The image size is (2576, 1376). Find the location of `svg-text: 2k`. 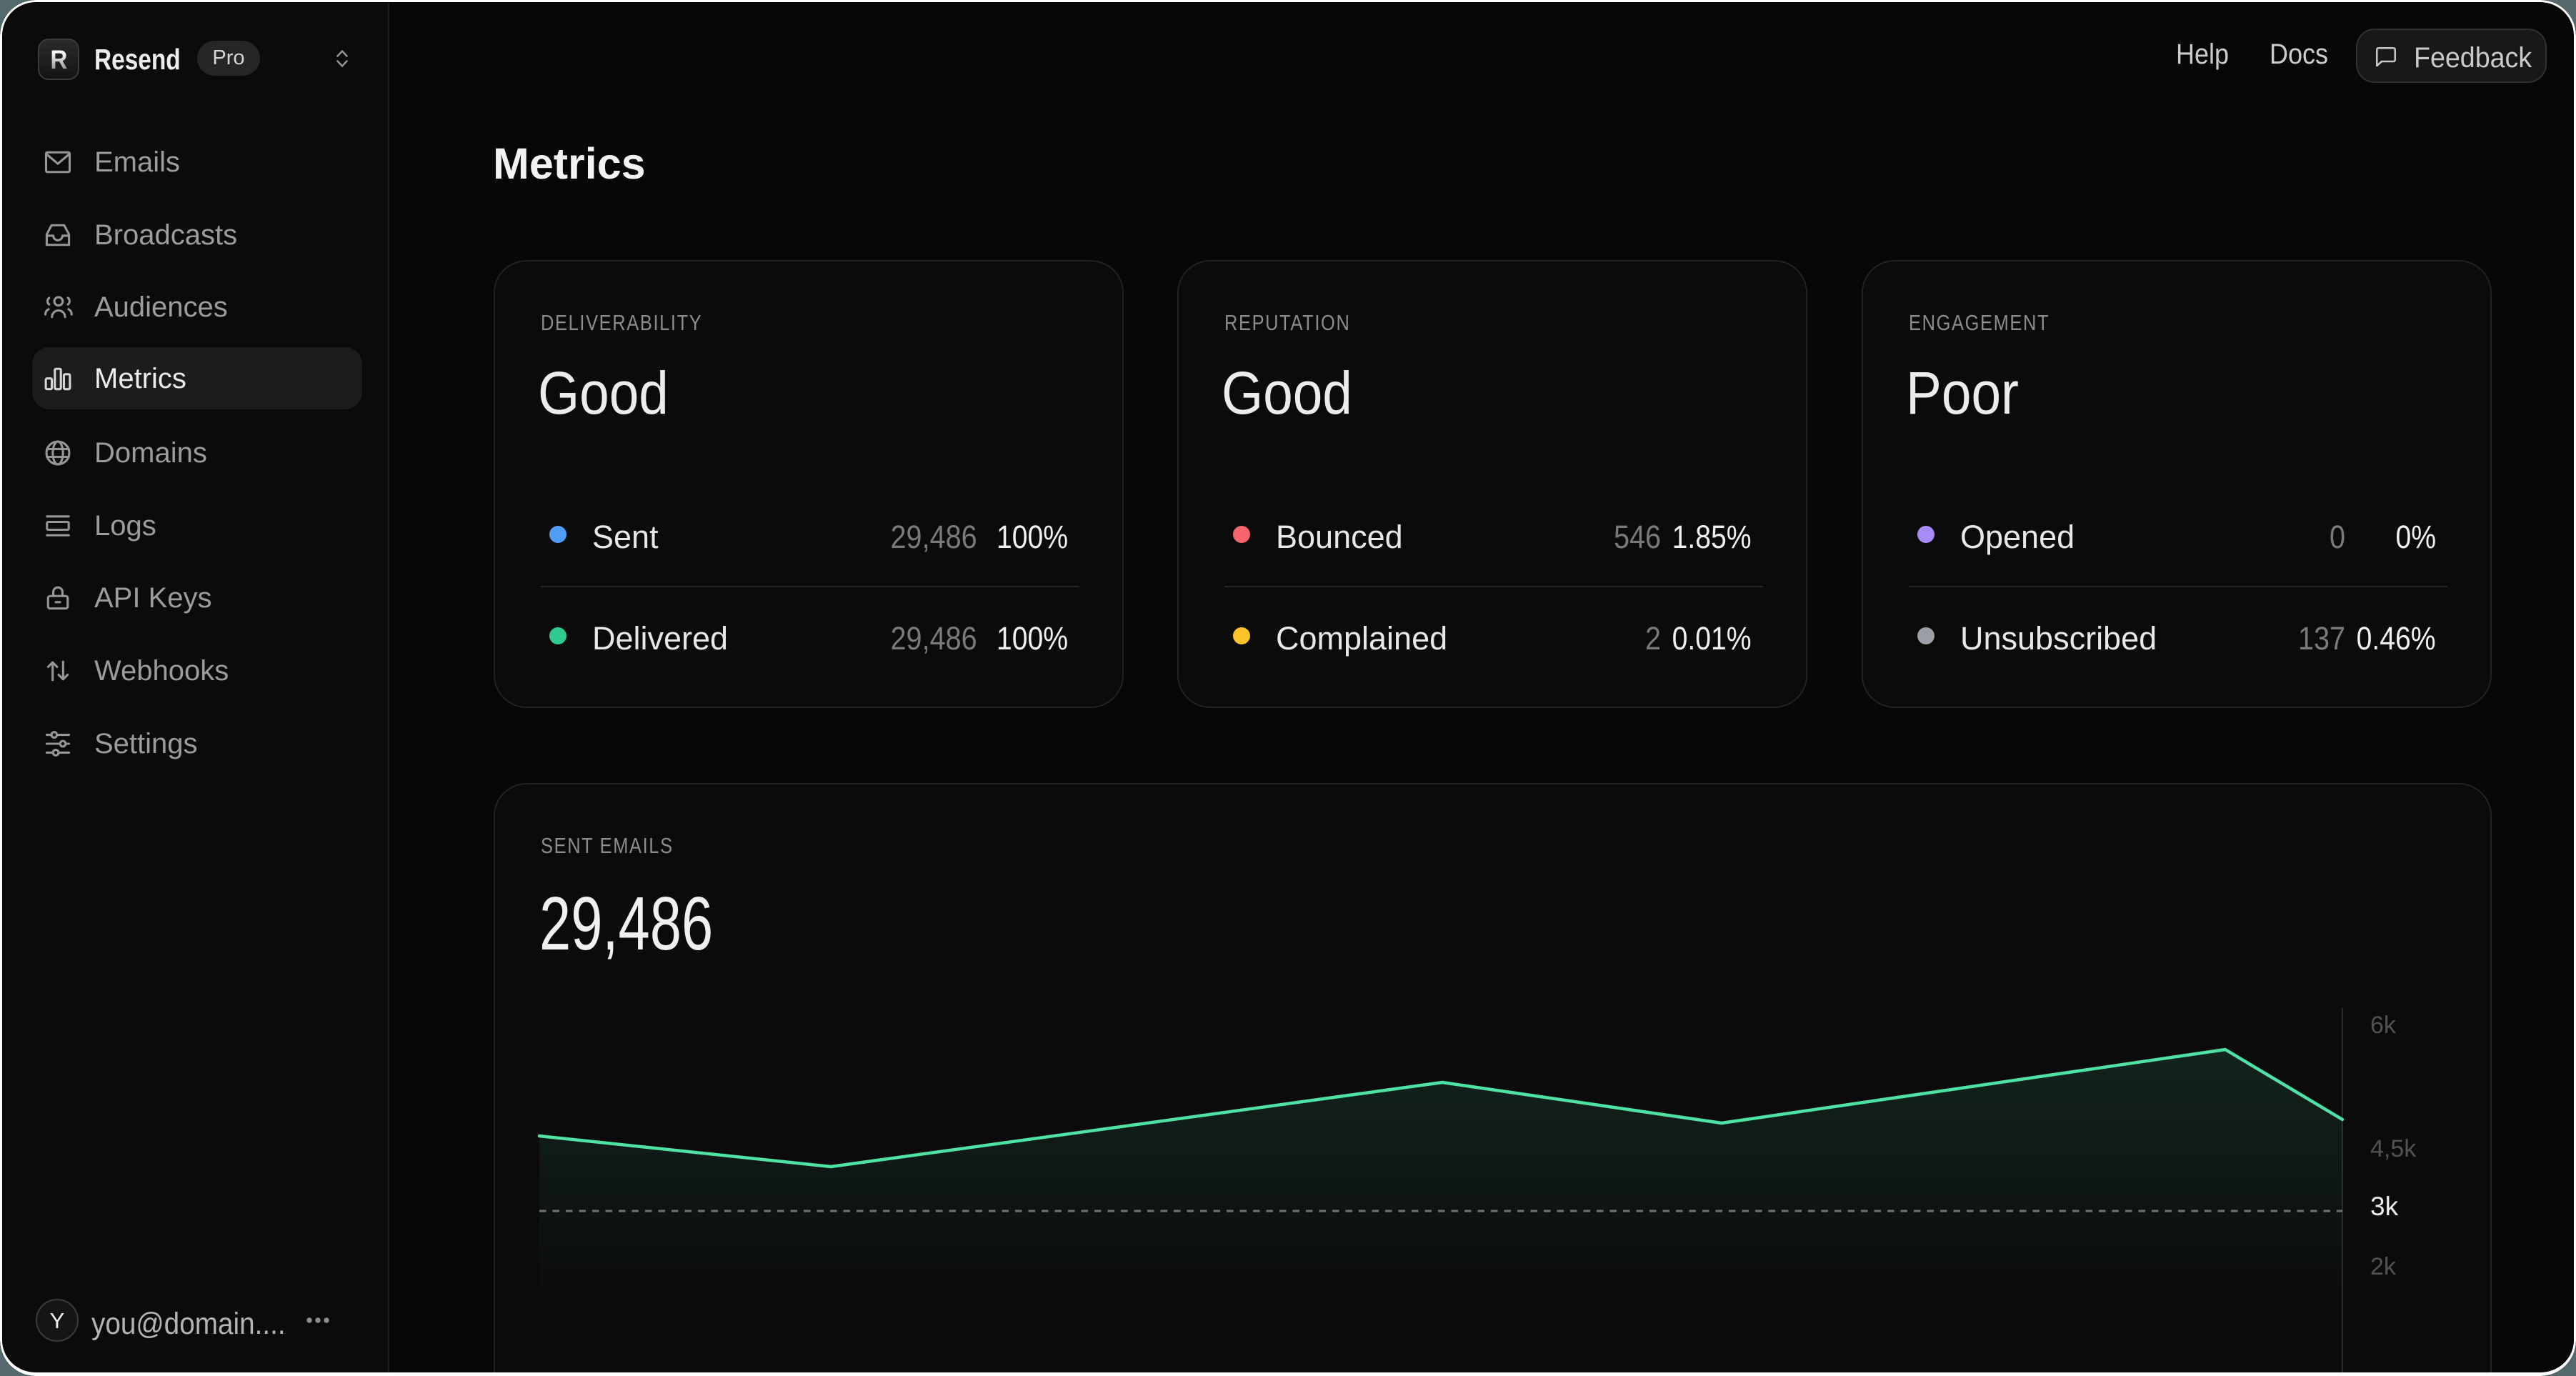

svg-text: 2k is located at coordinates (2383, 1266).